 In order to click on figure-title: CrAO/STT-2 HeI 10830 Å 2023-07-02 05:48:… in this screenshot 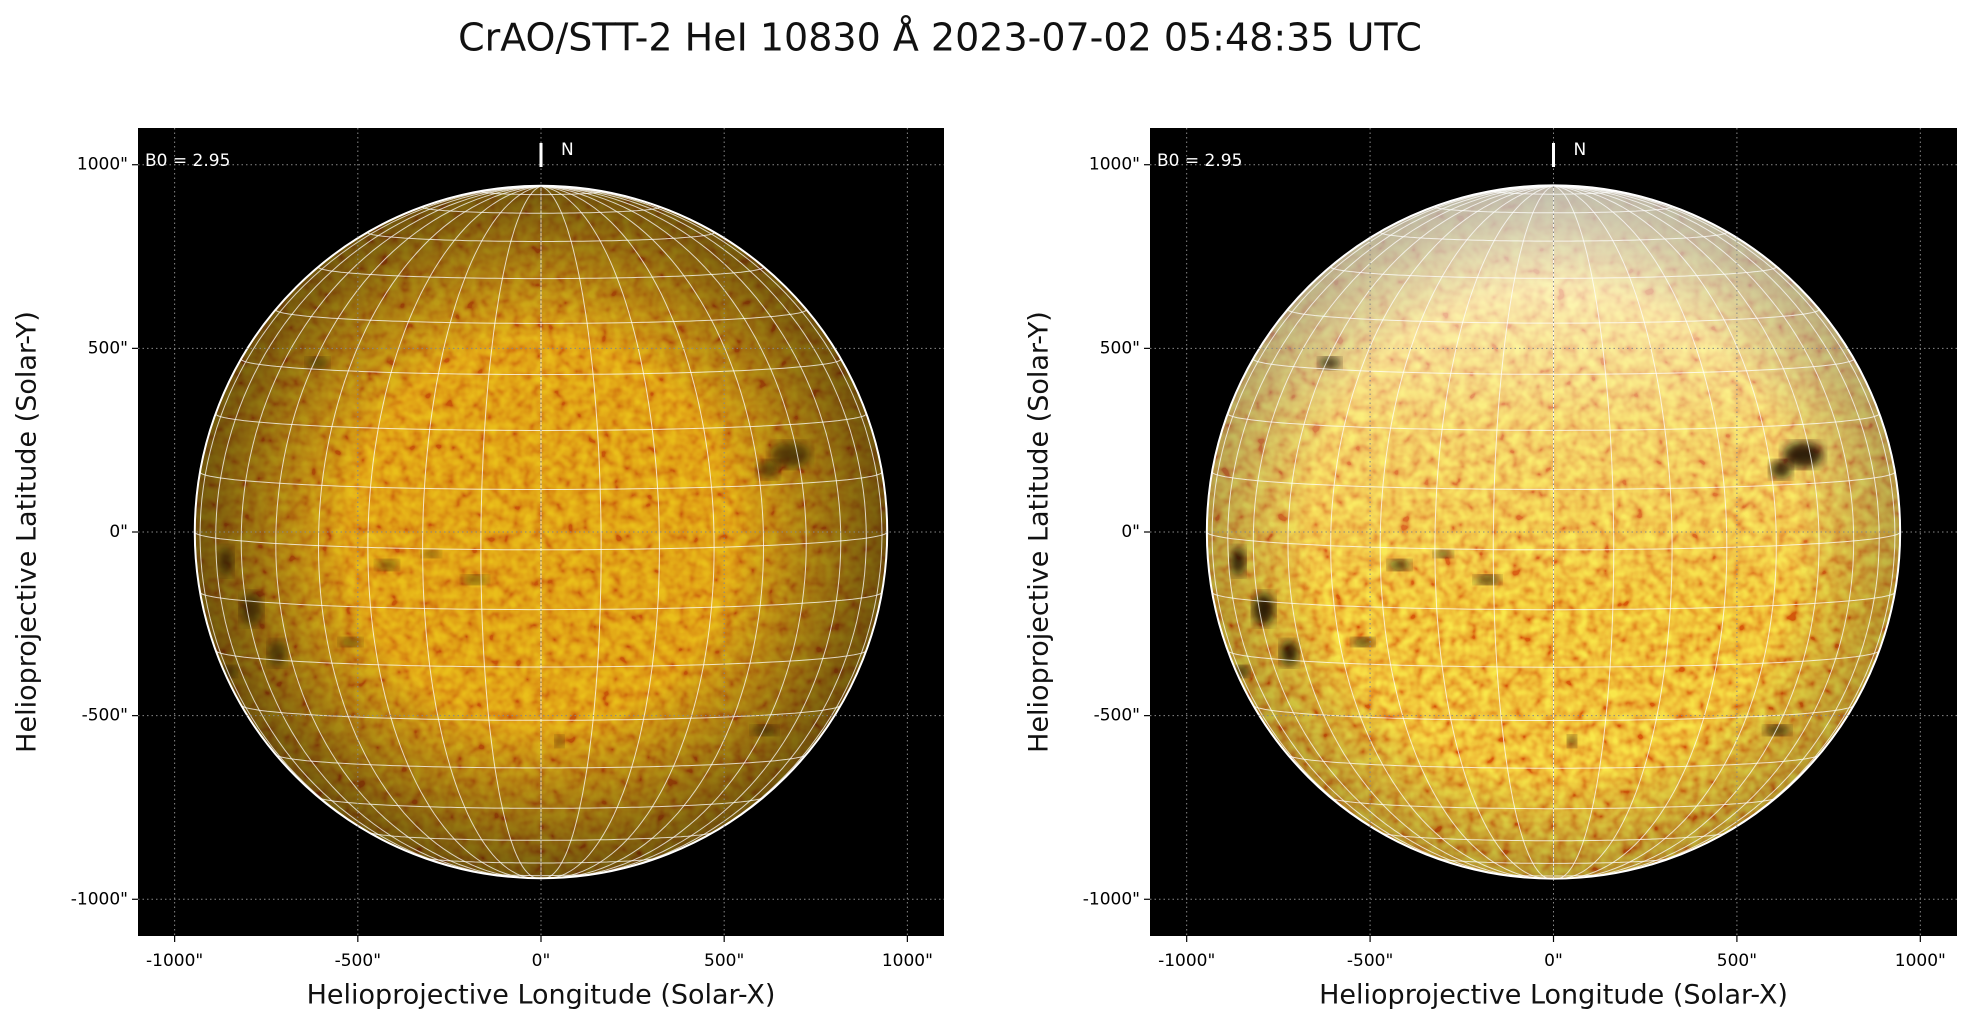, I will do `click(940, 38)`.